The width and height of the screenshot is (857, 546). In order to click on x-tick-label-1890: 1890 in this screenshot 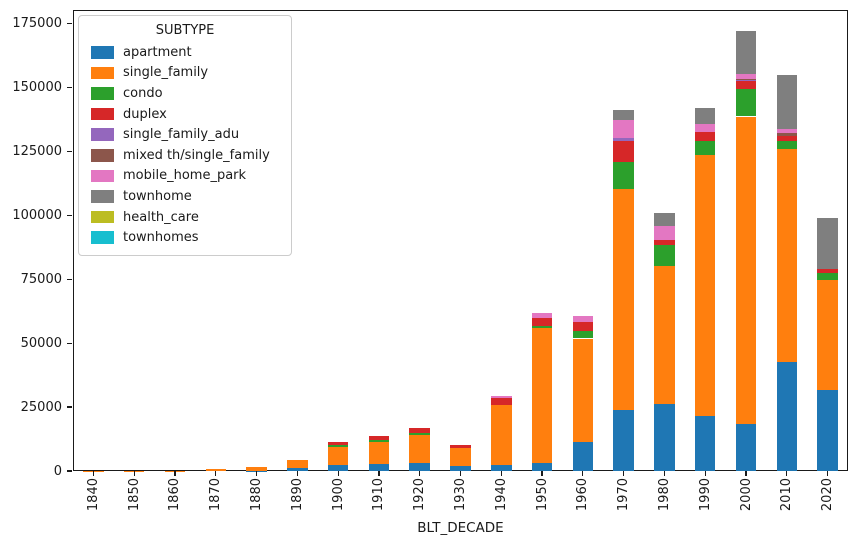, I will do `click(297, 495)`.